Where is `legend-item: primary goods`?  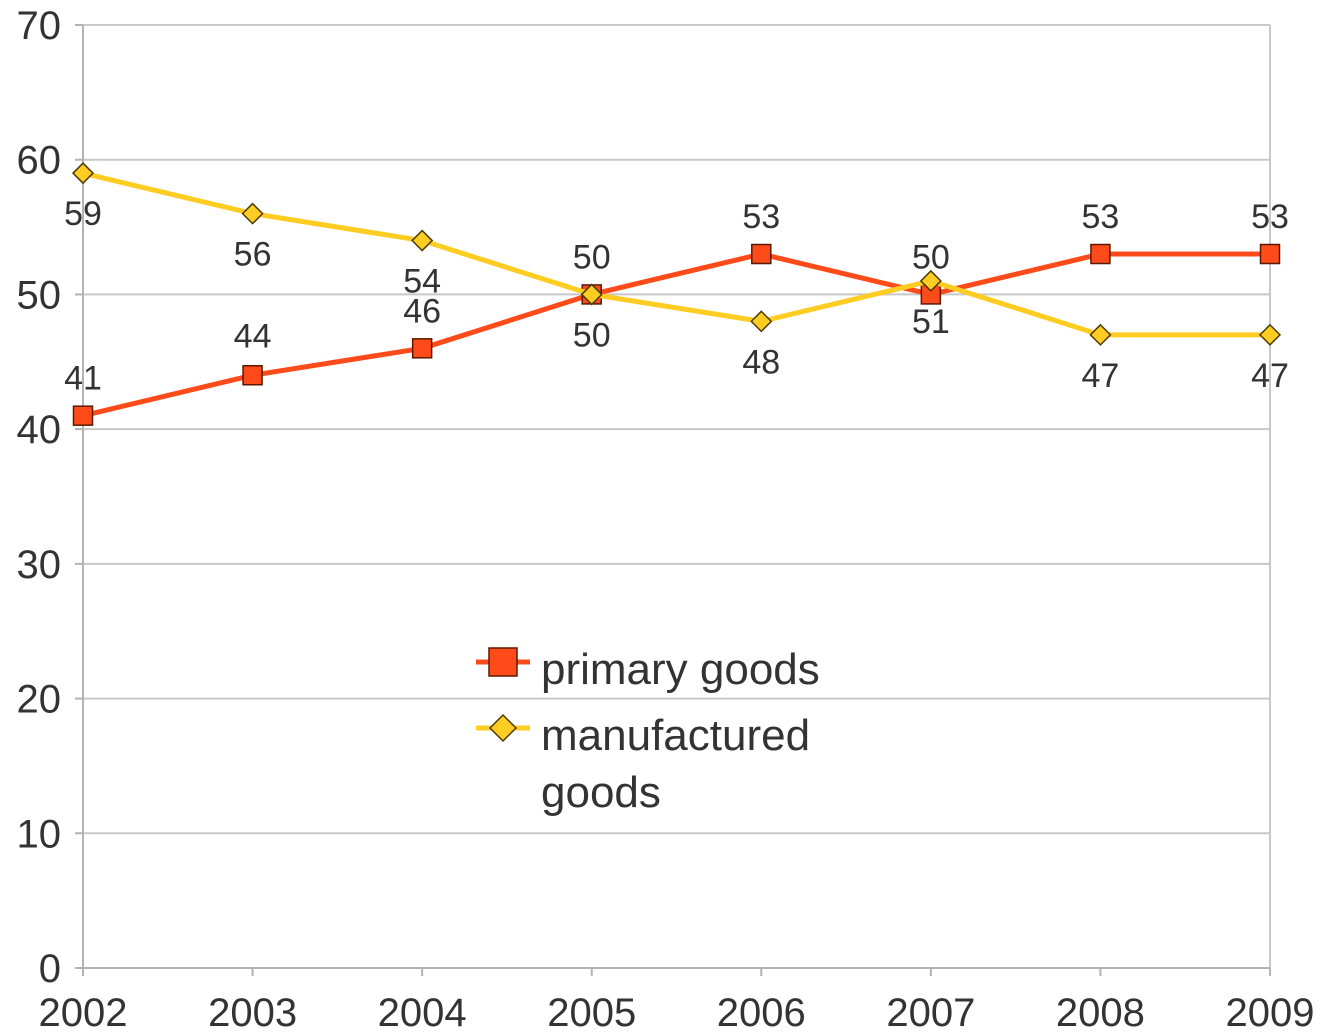
legend-item: primary goods is located at coordinates (648, 669).